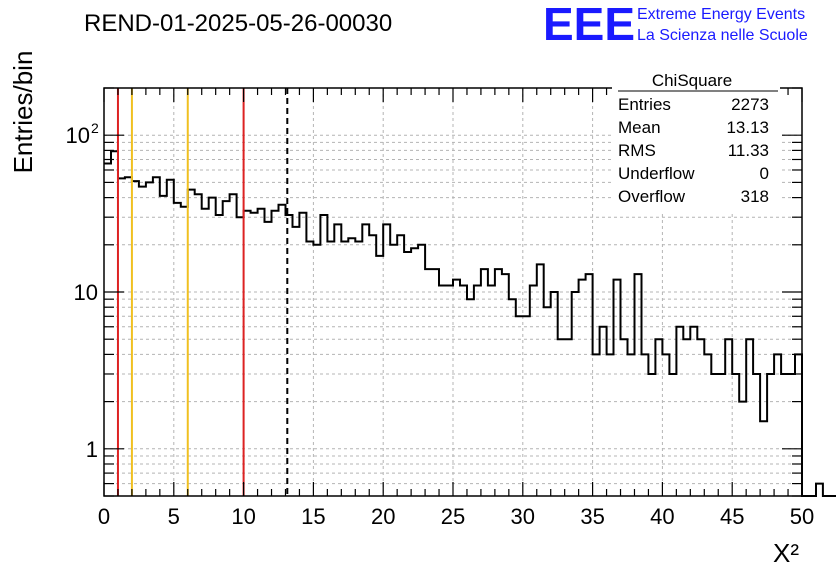 This screenshot has height=572, width=836. What do you see at coordinates (662, 516) in the screenshot?
I see `x-tick-label: 40` at bounding box center [662, 516].